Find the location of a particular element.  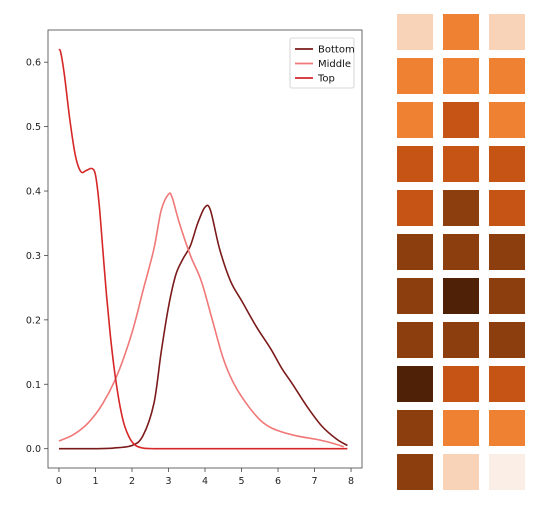

x-tick-label: 5 is located at coordinates (241, 481).